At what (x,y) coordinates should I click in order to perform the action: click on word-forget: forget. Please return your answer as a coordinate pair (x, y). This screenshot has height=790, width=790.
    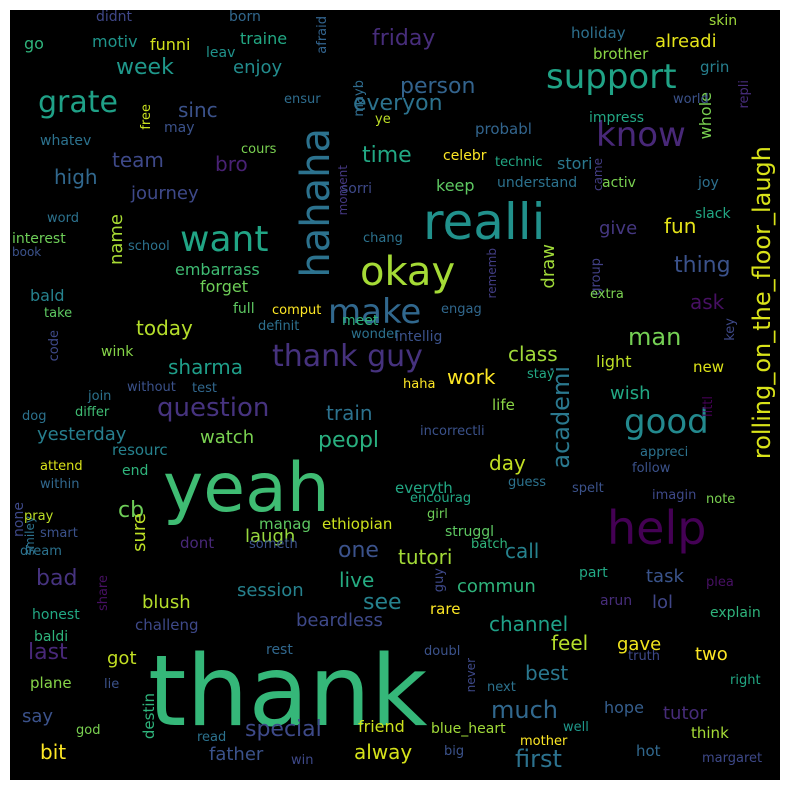
    Looking at the image, I should click on (224, 286).